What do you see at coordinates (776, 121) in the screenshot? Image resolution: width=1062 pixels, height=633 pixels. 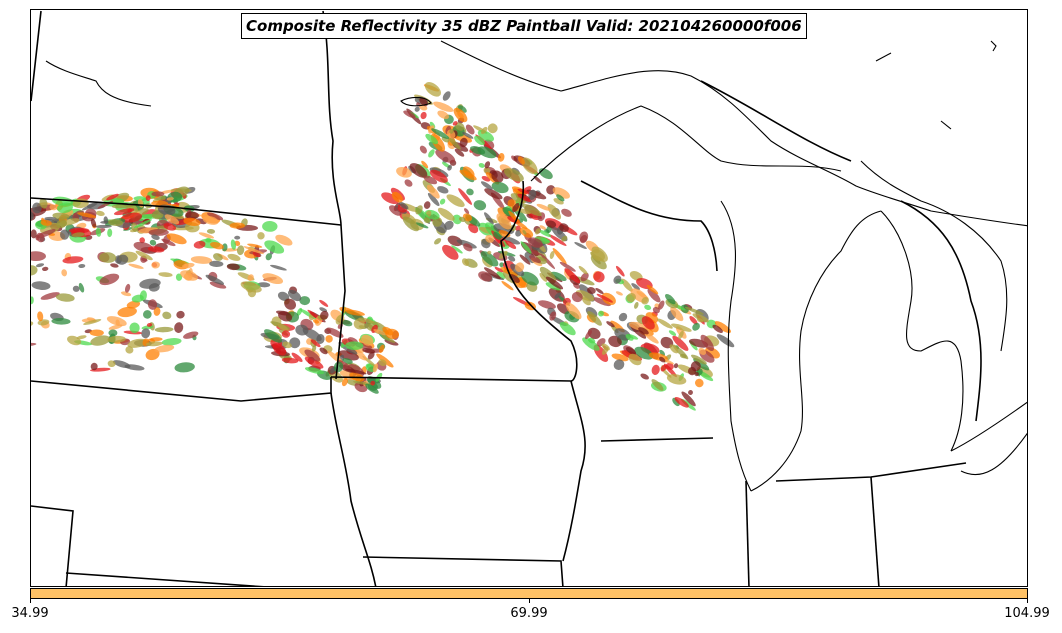 I see `border-mi-up` at bounding box center [776, 121].